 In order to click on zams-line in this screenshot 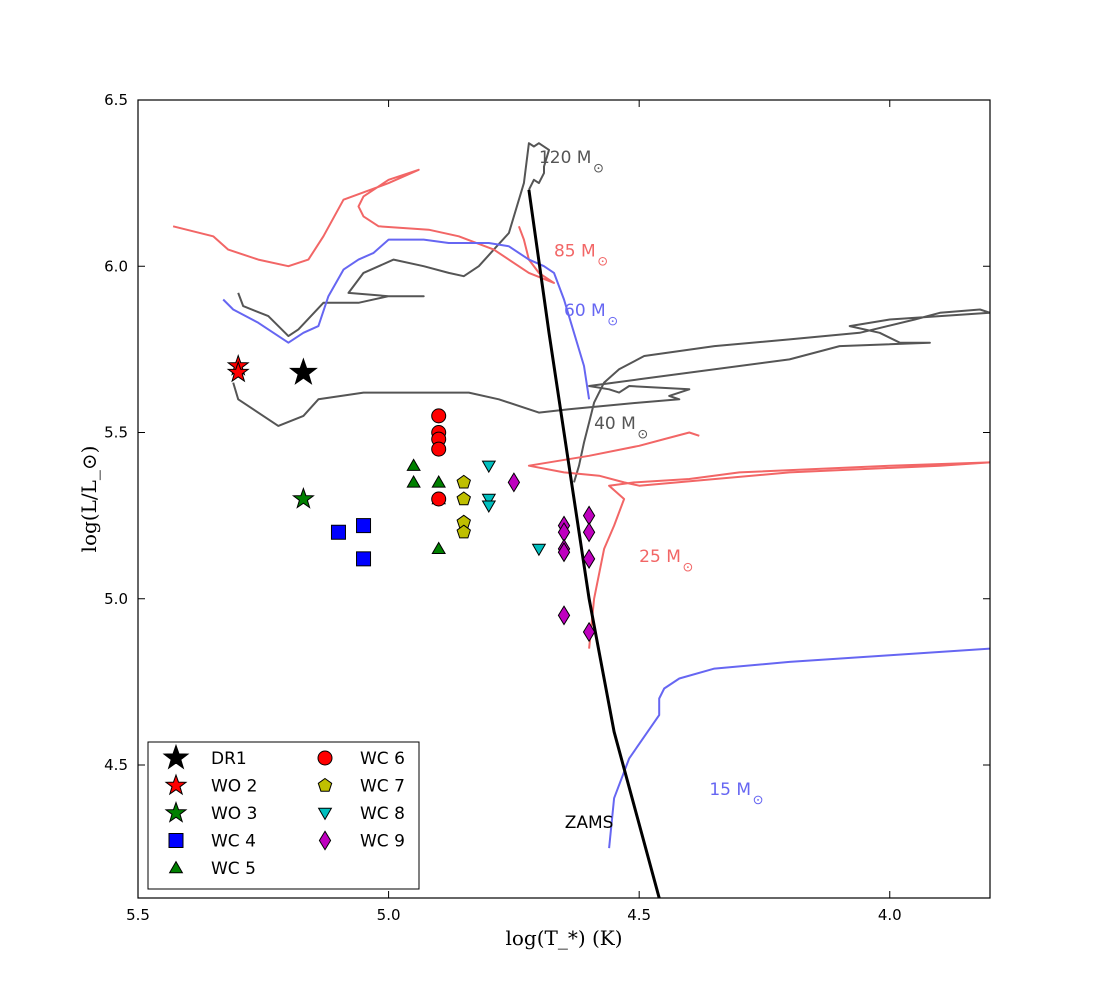, I will do `click(594, 543)`.